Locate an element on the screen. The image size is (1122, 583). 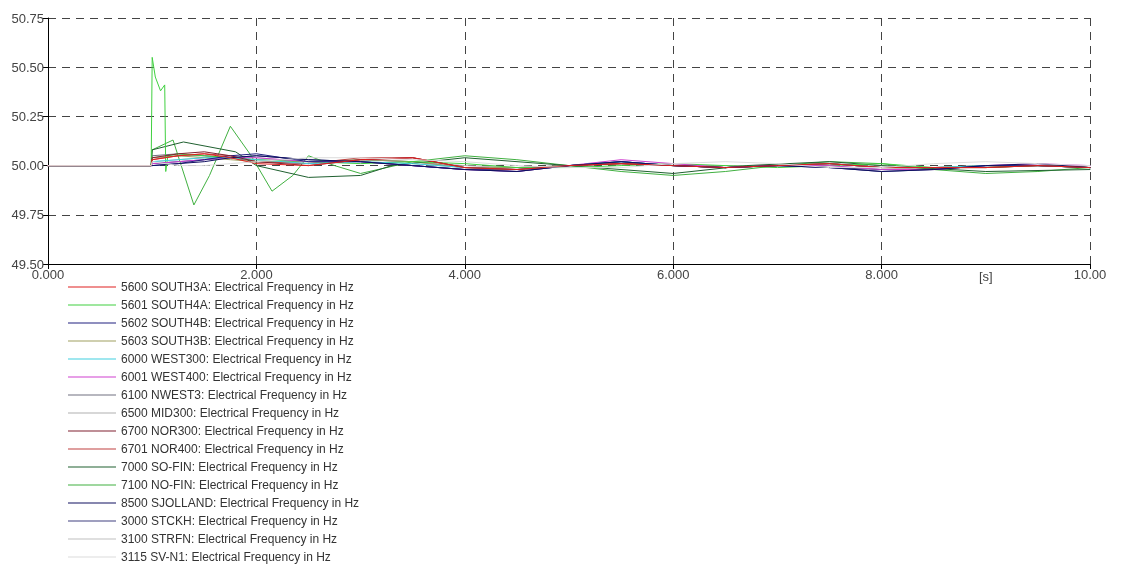
x-tick-label: 4.000 is located at coordinates (465, 274).